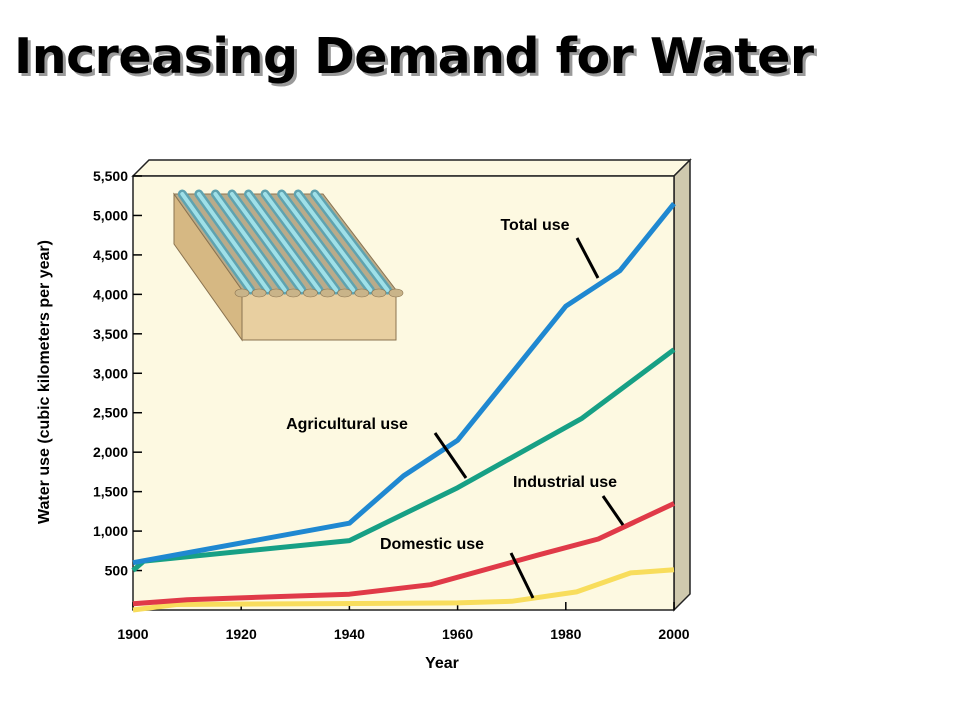  I want to click on y-tick-label: 2,000, so click(110, 452).